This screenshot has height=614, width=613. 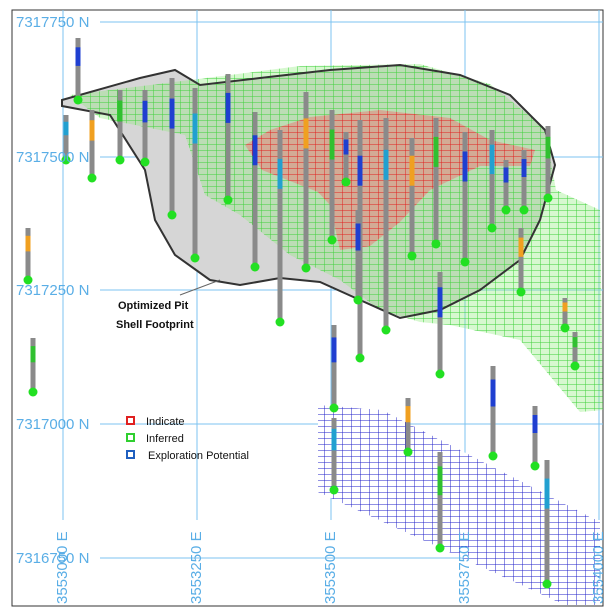 I want to click on easting-label: 3553500 E, so click(x=330, y=567).